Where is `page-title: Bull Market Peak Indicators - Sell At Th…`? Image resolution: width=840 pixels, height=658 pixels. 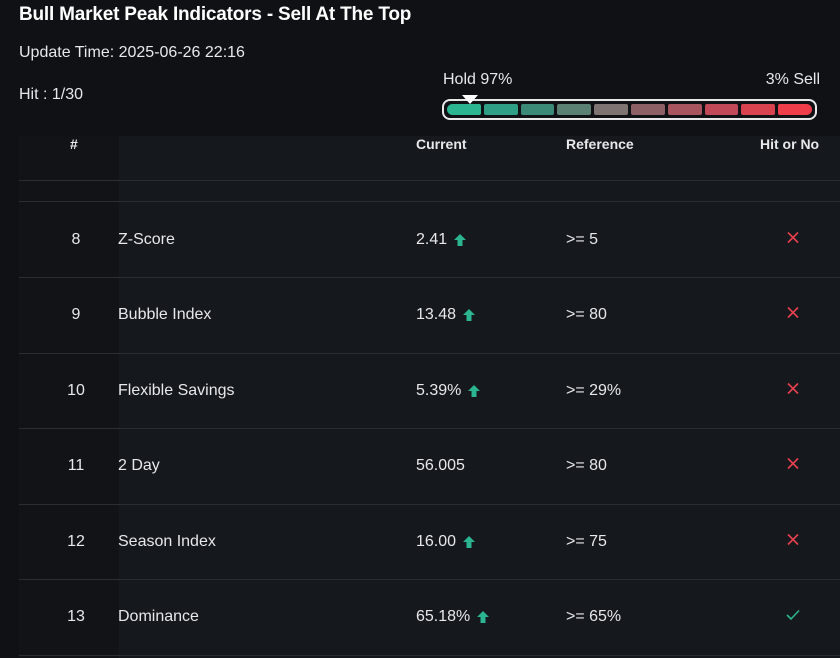
page-title: Bull Market Peak Indicators - Sell At Th… is located at coordinates (215, 14).